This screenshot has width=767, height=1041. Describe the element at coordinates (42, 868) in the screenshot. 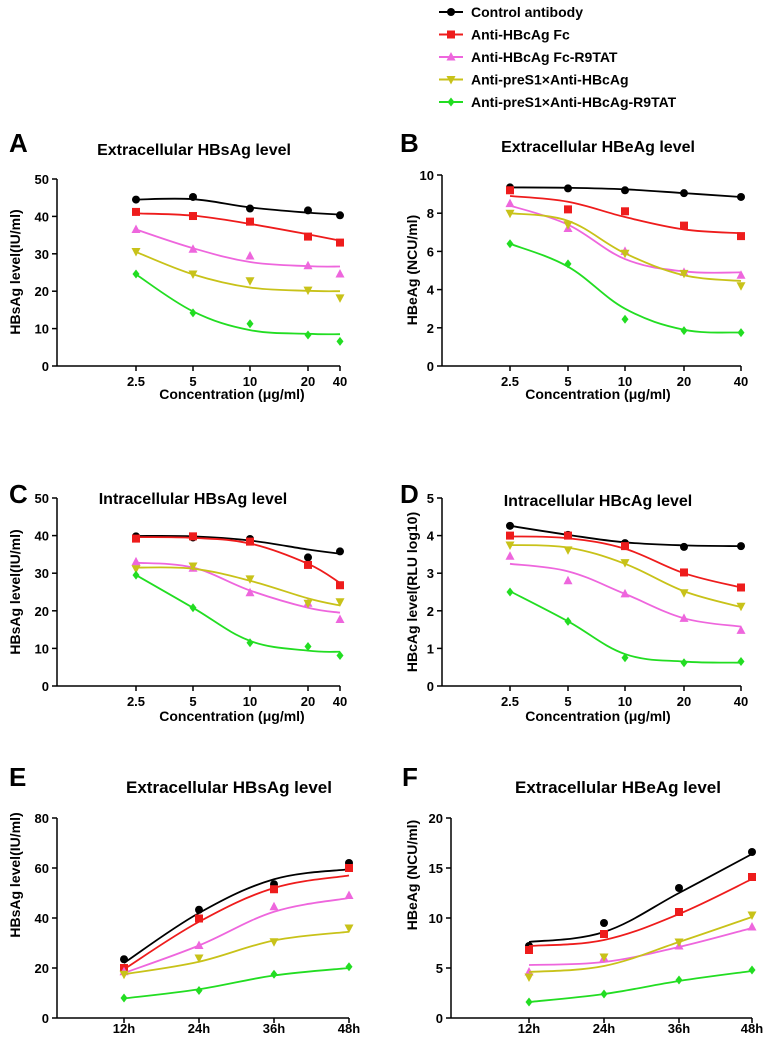

I see `y-tick-label: 60` at that location.